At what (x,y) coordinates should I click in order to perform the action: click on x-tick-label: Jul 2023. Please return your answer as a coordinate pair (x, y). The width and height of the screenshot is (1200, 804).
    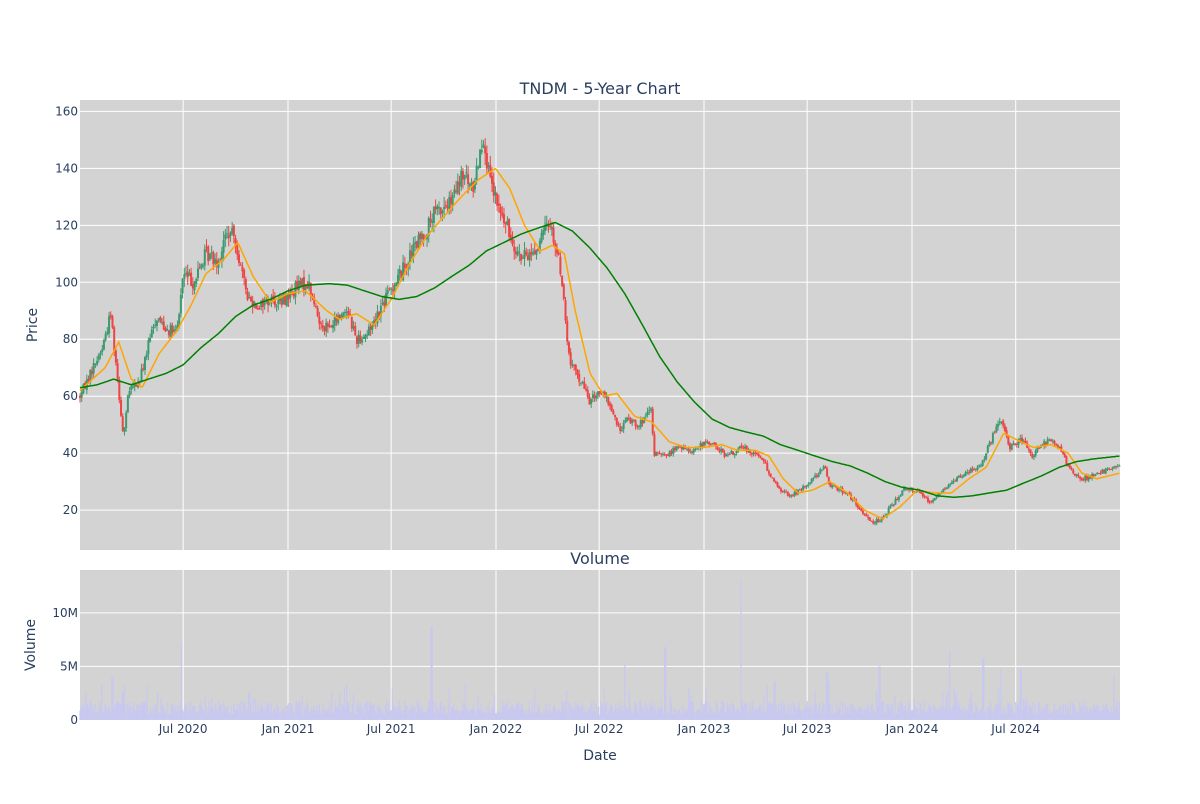
    Looking at the image, I should click on (807, 729).